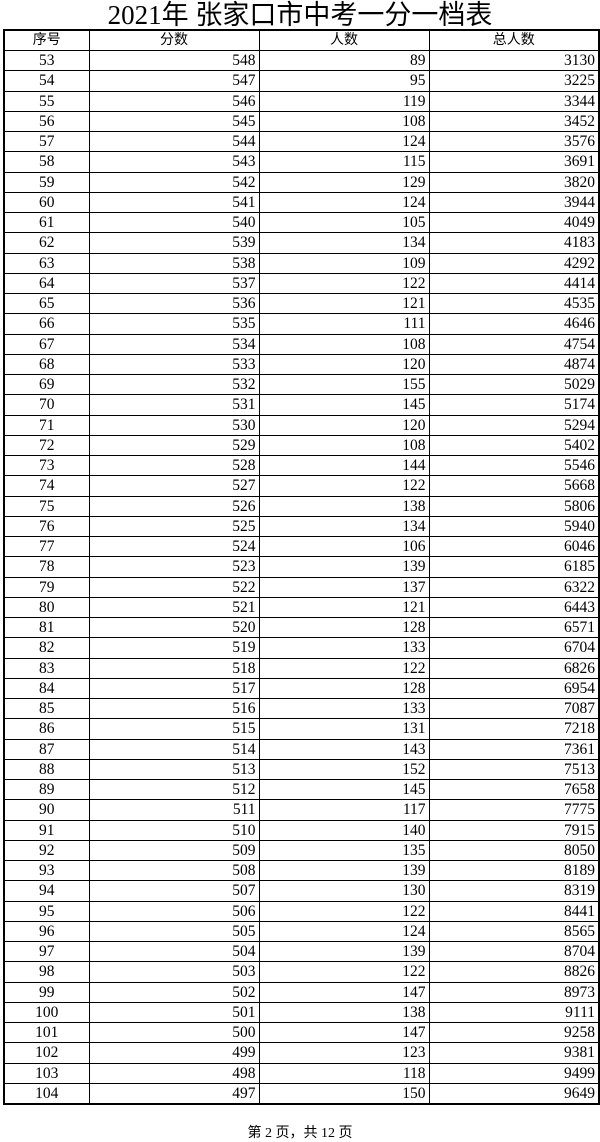 Image resolution: width=600 pixels, height=1142 pixels. I want to click on cell-total: 5546, so click(514, 465).